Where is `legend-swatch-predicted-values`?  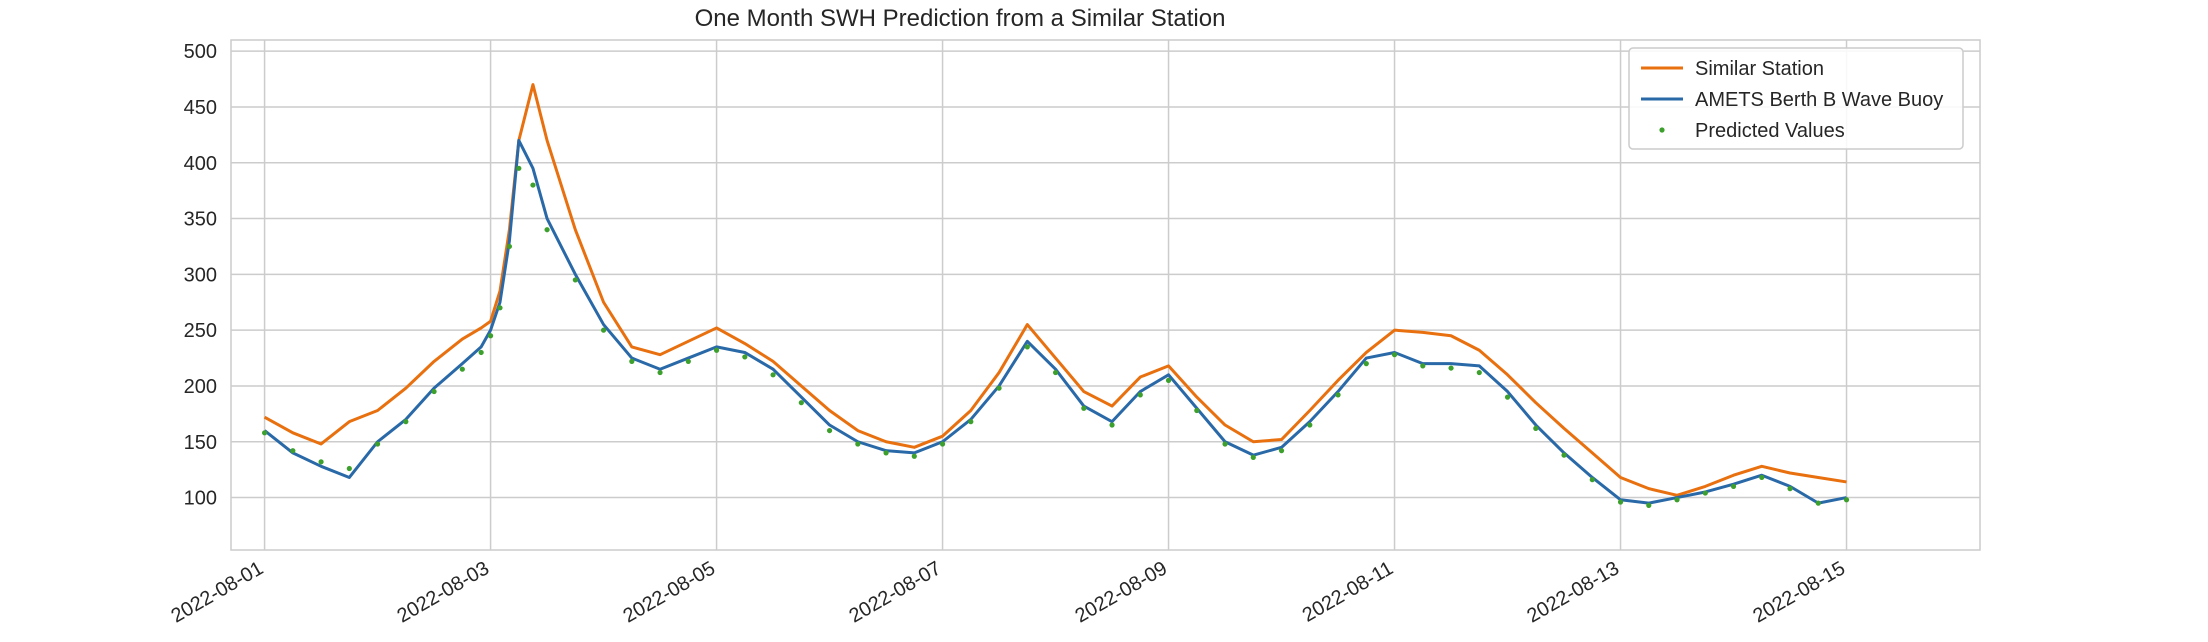
legend-swatch-predicted-values is located at coordinates (1662, 130).